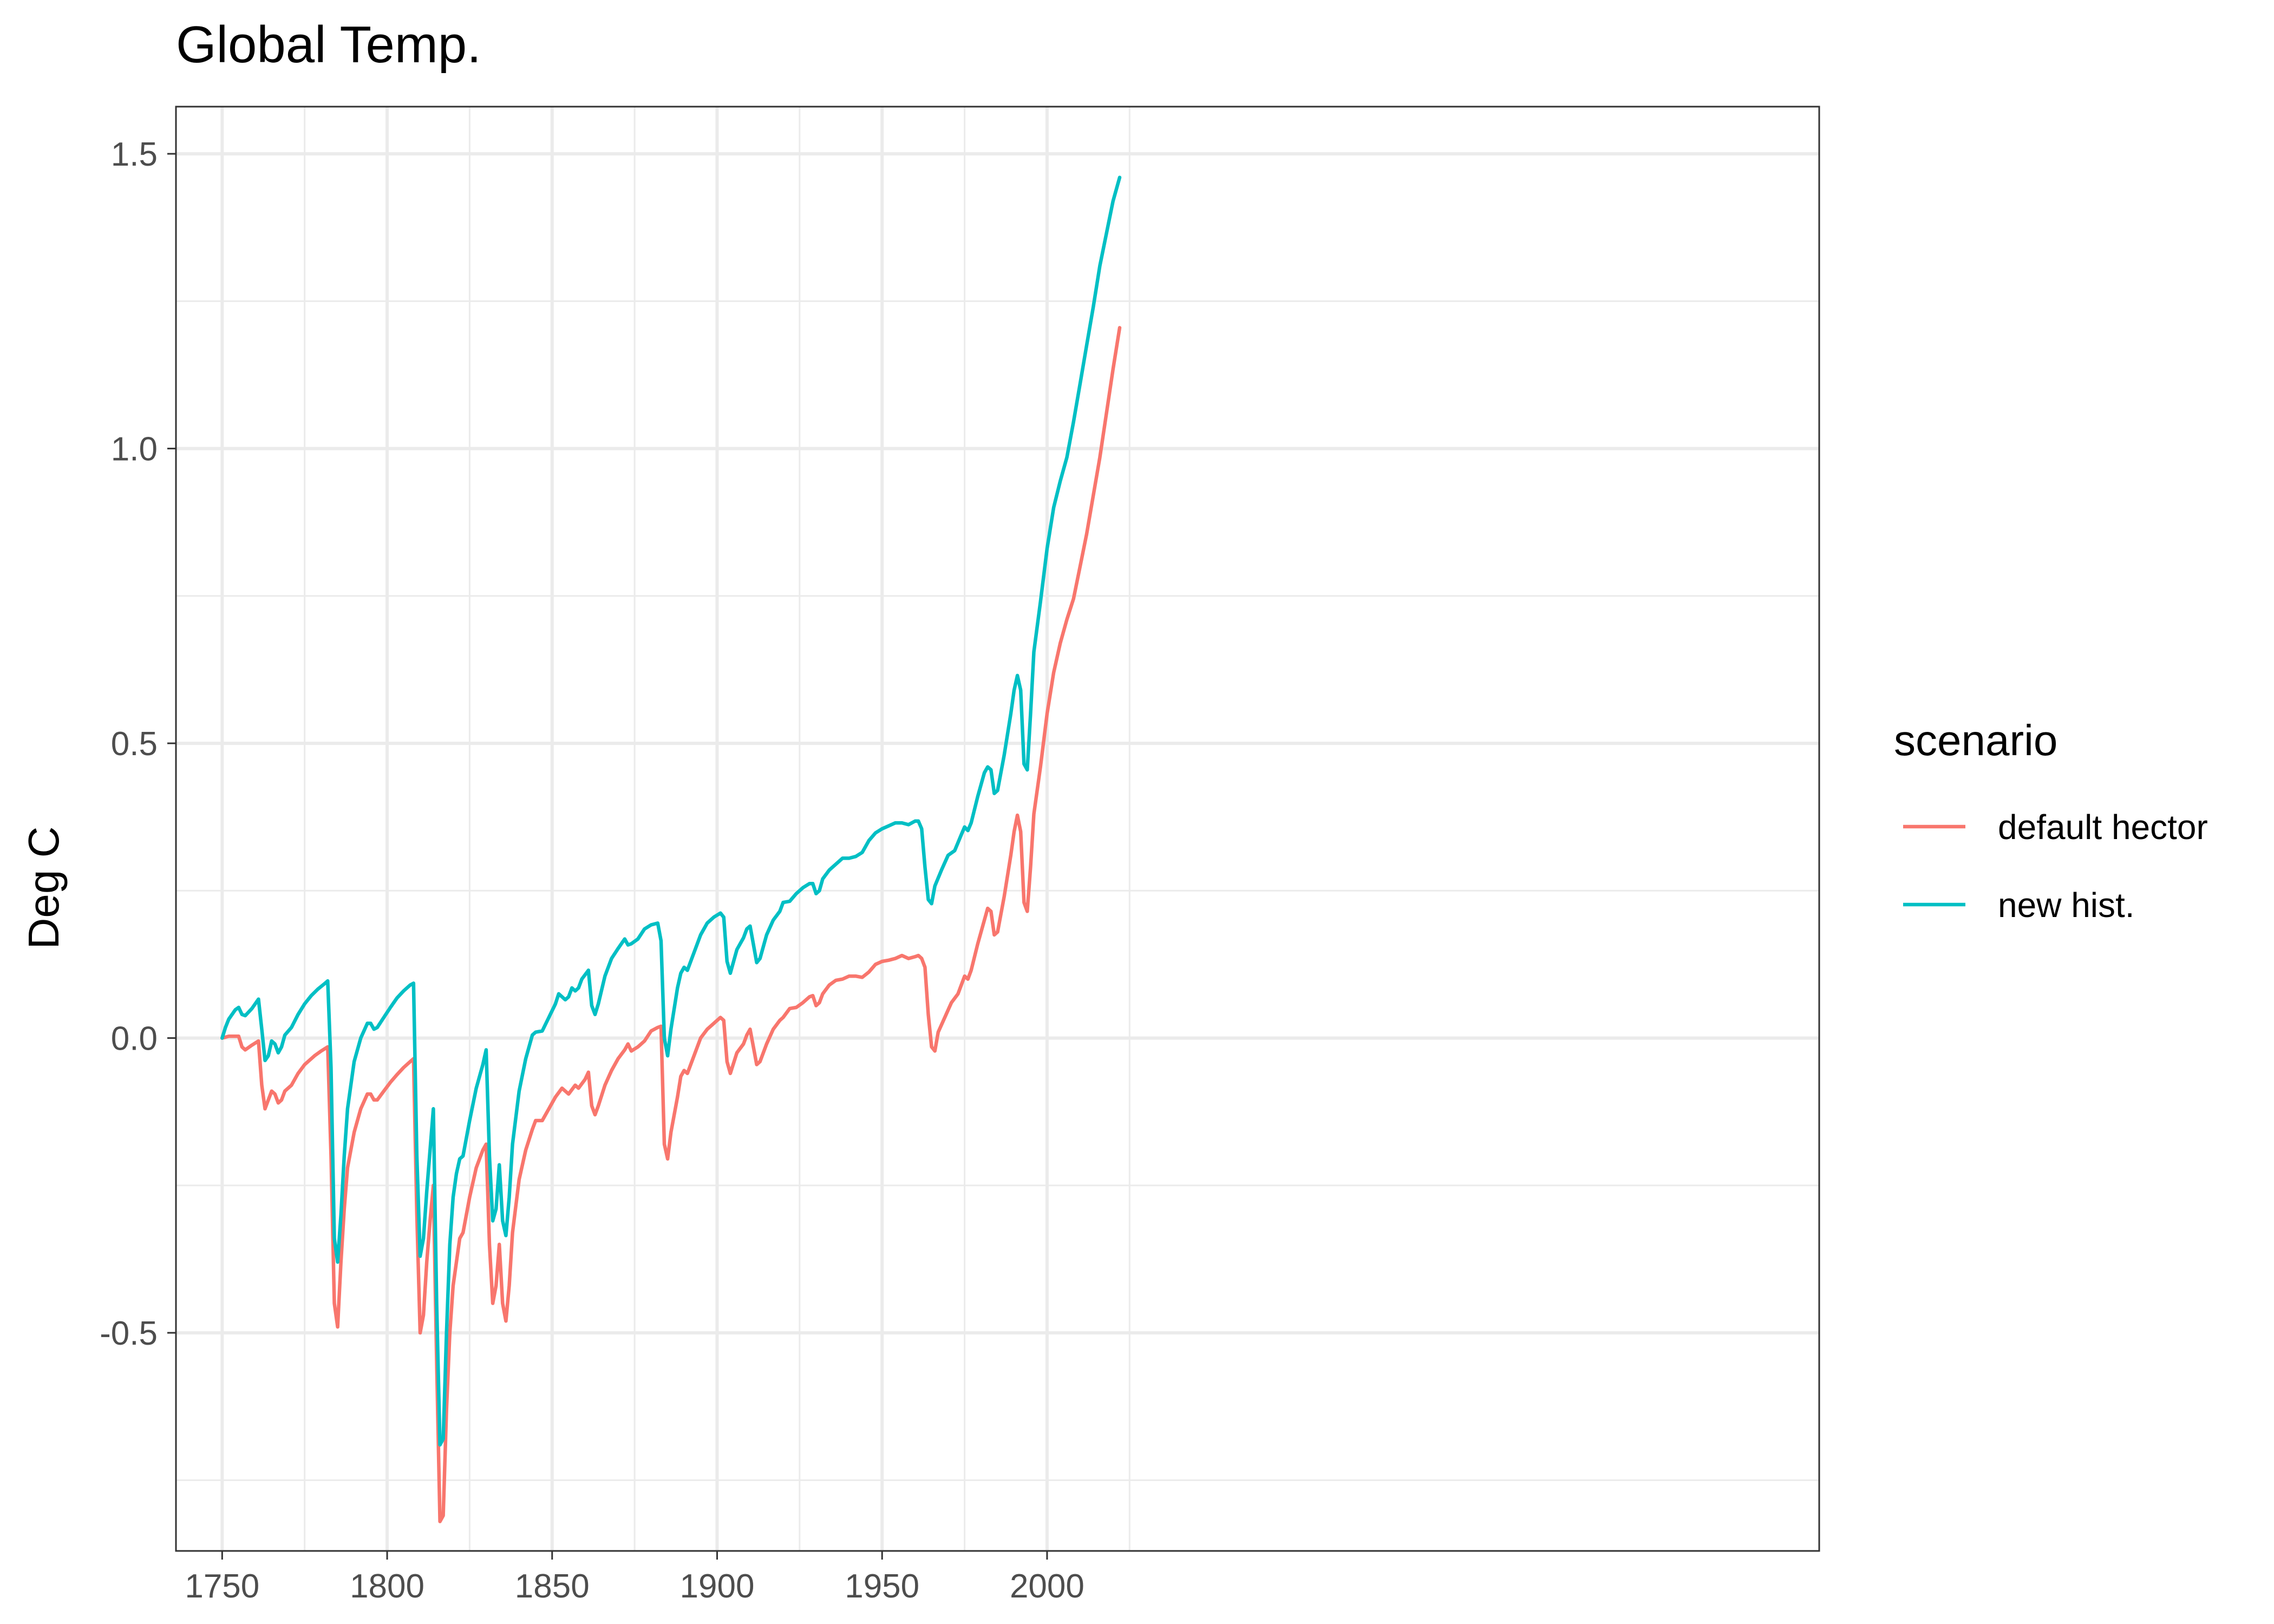 This screenshot has width=2274, height=1624. I want to click on legend-label-2: new hist., so click(2066, 905).